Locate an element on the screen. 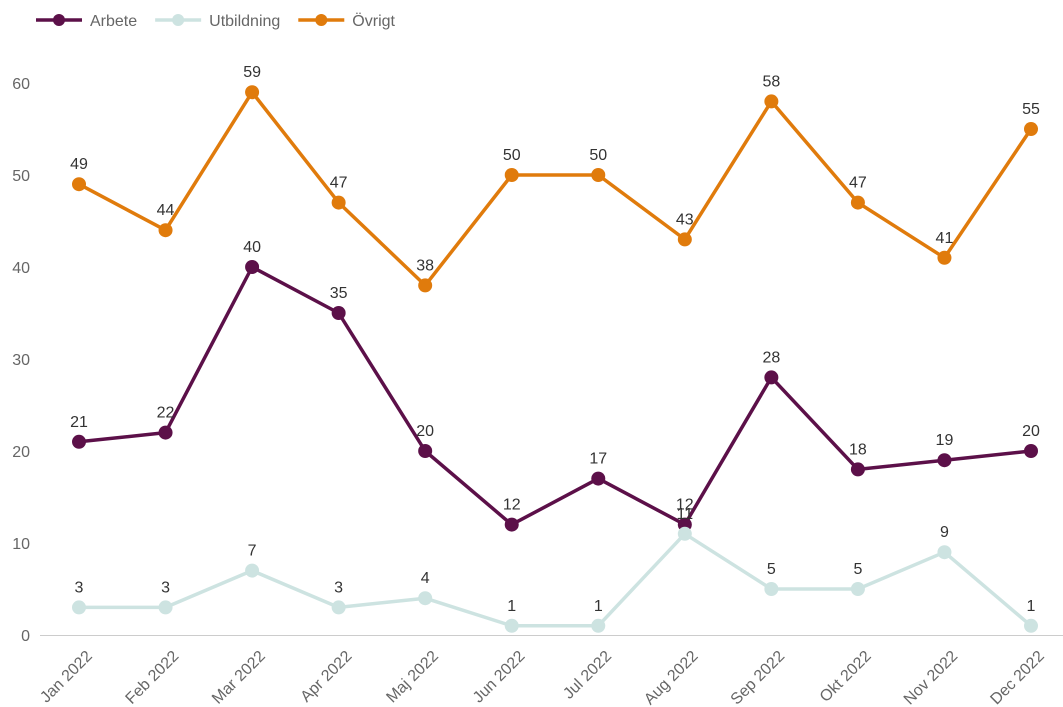  x-tick-label: Nov 2022 is located at coordinates (931, 677).